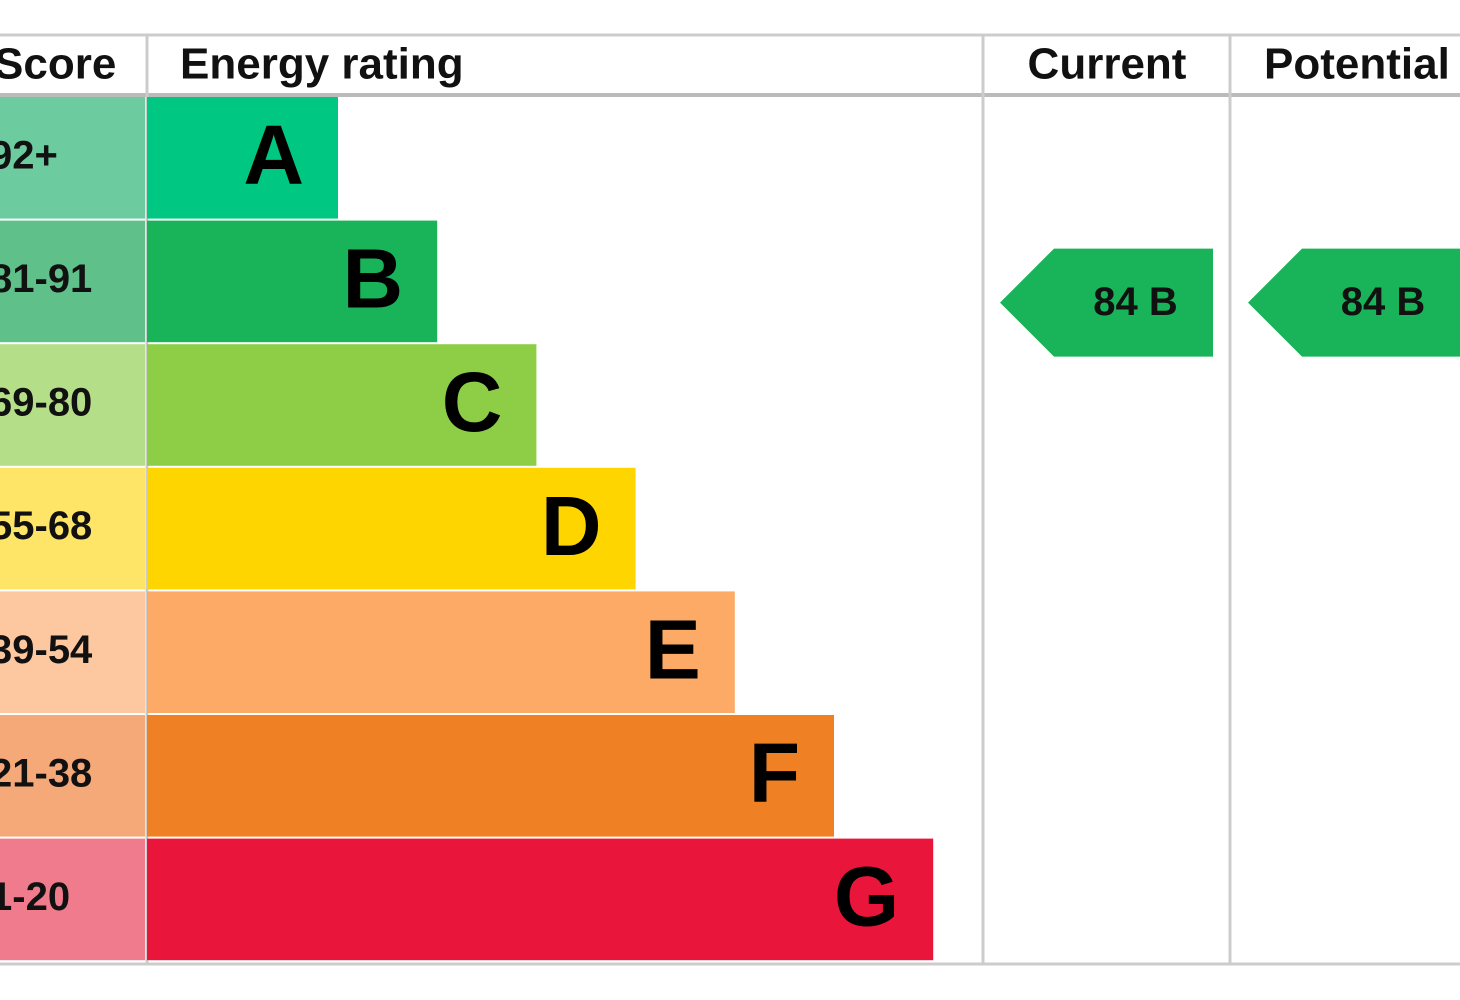 The height and width of the screenshot is (1000, 1460). I want to click on score-range: 81-91, so click(46, 279).